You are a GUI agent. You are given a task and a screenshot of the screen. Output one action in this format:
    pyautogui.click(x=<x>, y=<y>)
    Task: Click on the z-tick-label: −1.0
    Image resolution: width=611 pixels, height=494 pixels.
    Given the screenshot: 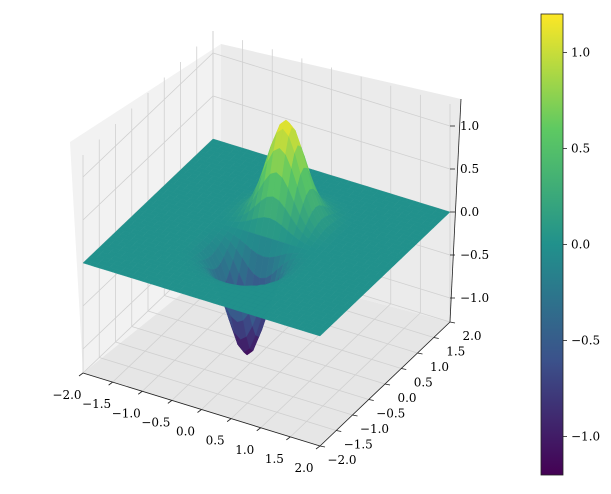 What is the action you would take?
    pyautogui.click(x=474, y=298)
    